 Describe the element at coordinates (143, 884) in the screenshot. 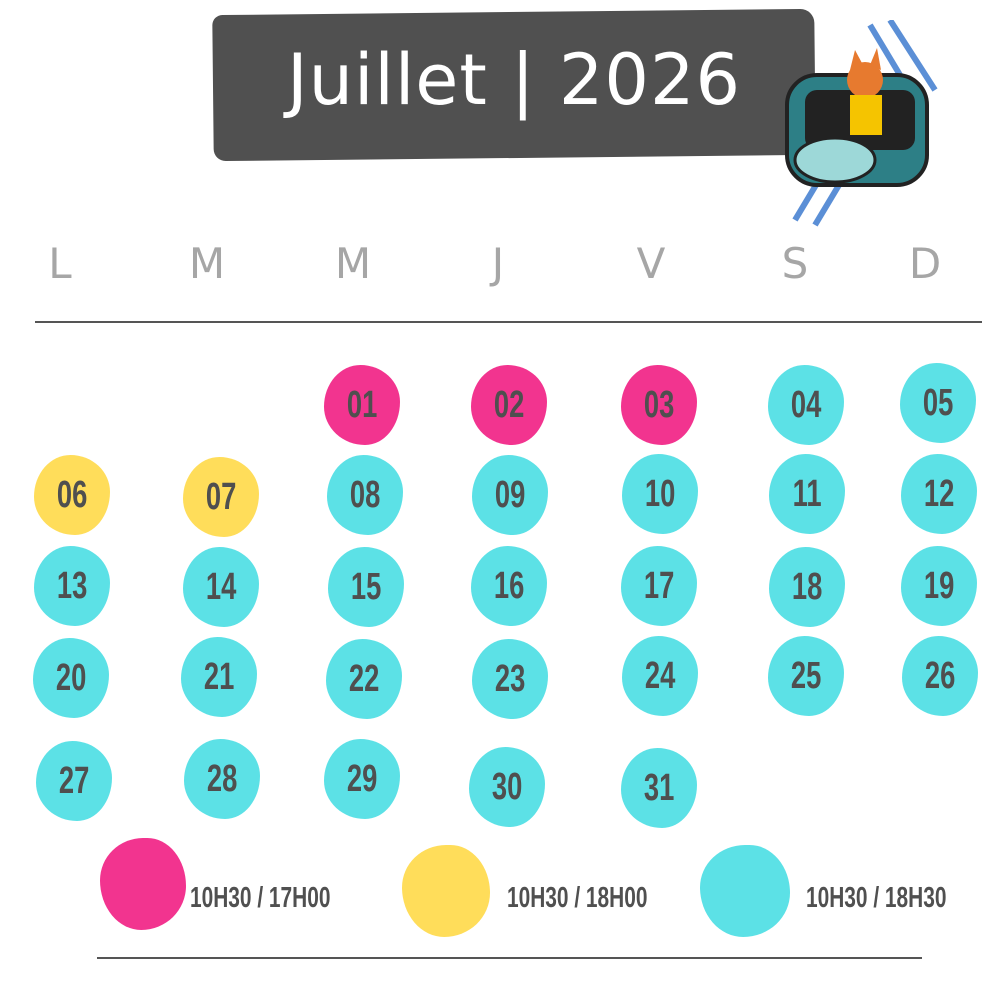

I see `legend-swatch-pink` at that location.